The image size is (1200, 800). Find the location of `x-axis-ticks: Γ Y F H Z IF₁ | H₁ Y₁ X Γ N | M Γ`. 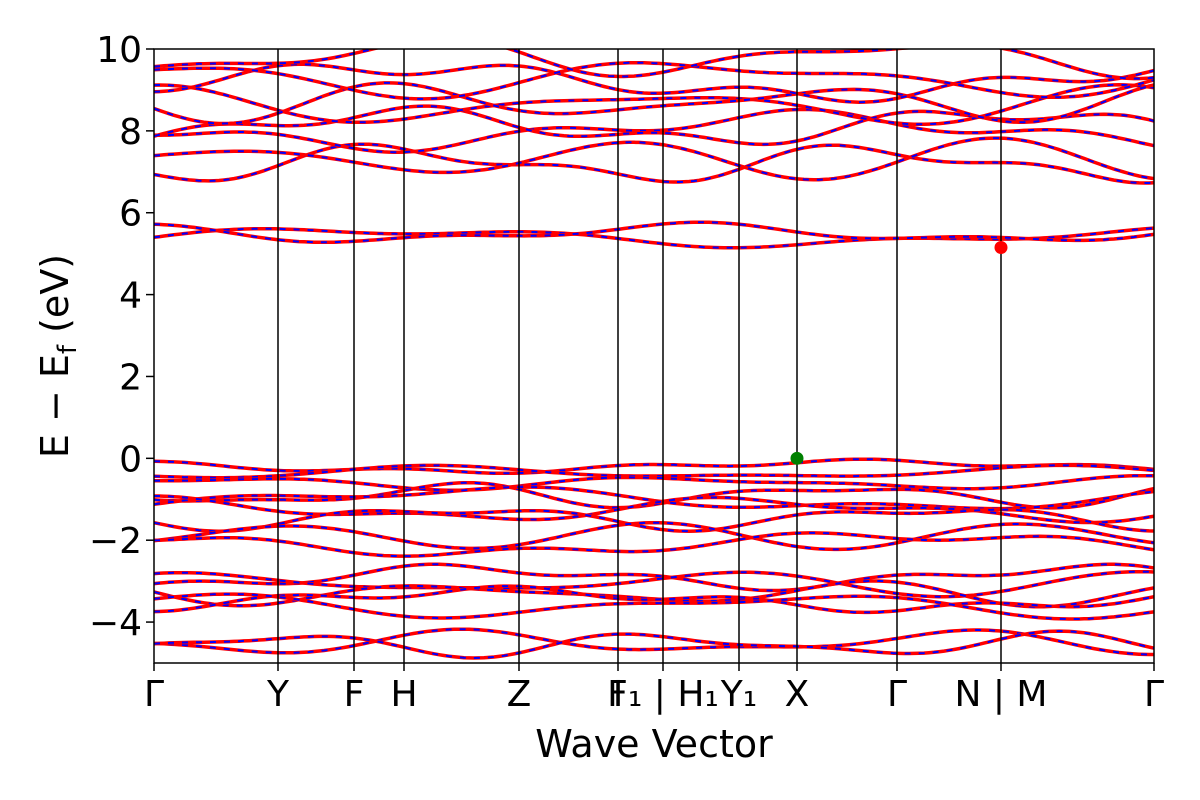

x-axis-ticks: Γ Y F H Z IF₁ | H₁ Y₁ X Γ N | M Γ is located at coordinates (654, 689).